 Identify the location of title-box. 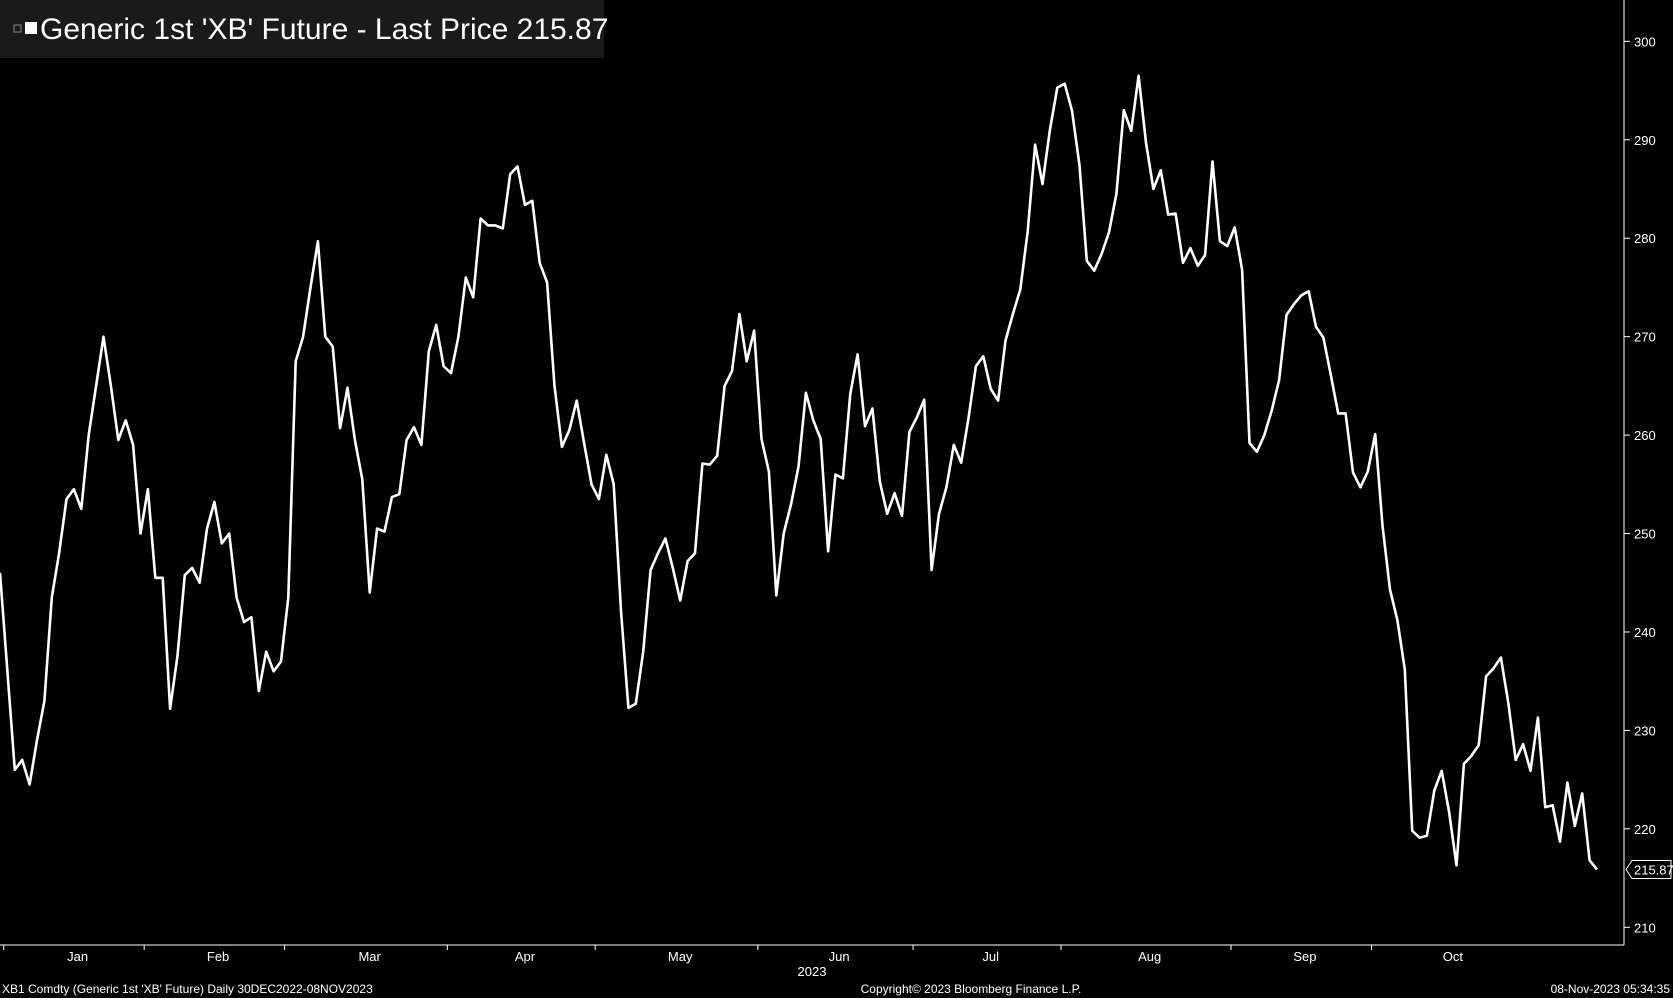
(302, 29).